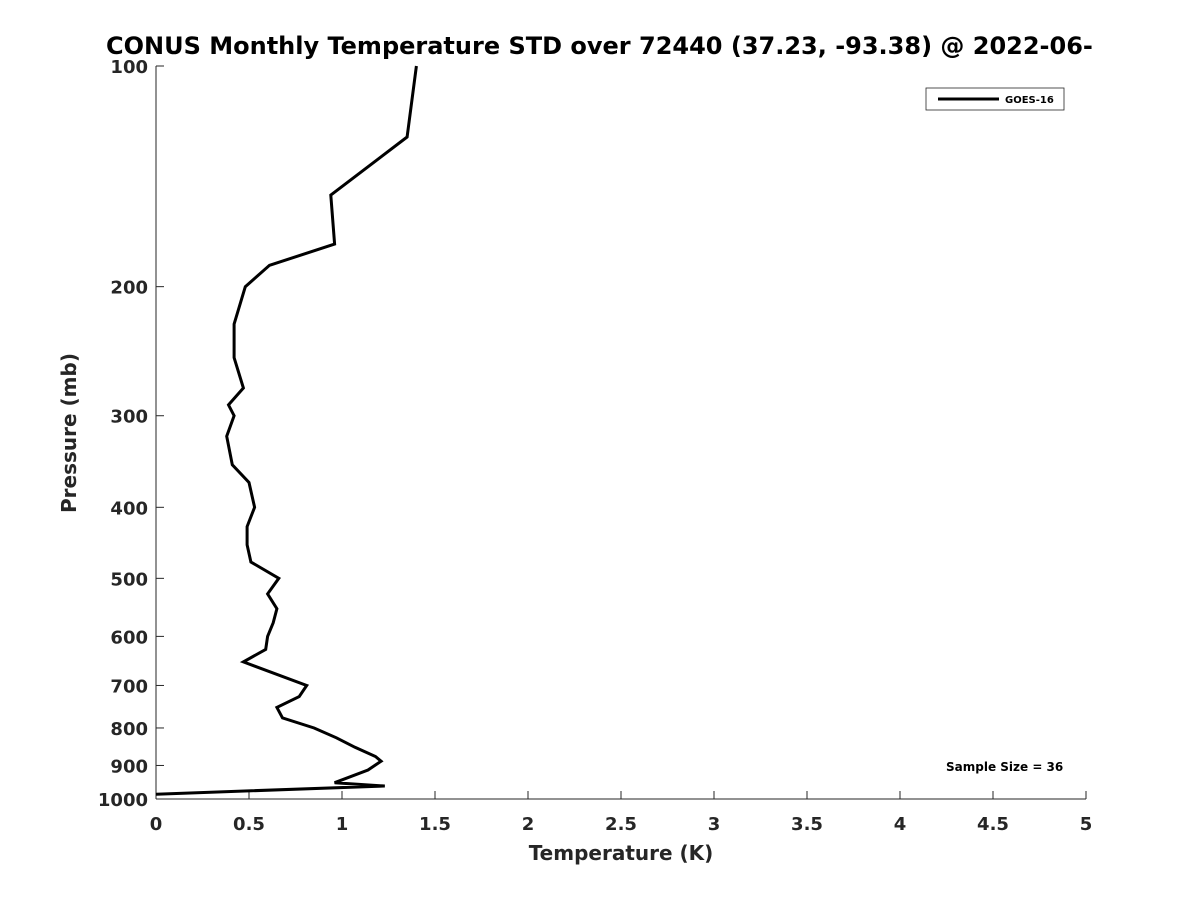  Describe the element at coordinates (621, 824) in the screenshot. I see `x-tick-label: 2.5` at that location.